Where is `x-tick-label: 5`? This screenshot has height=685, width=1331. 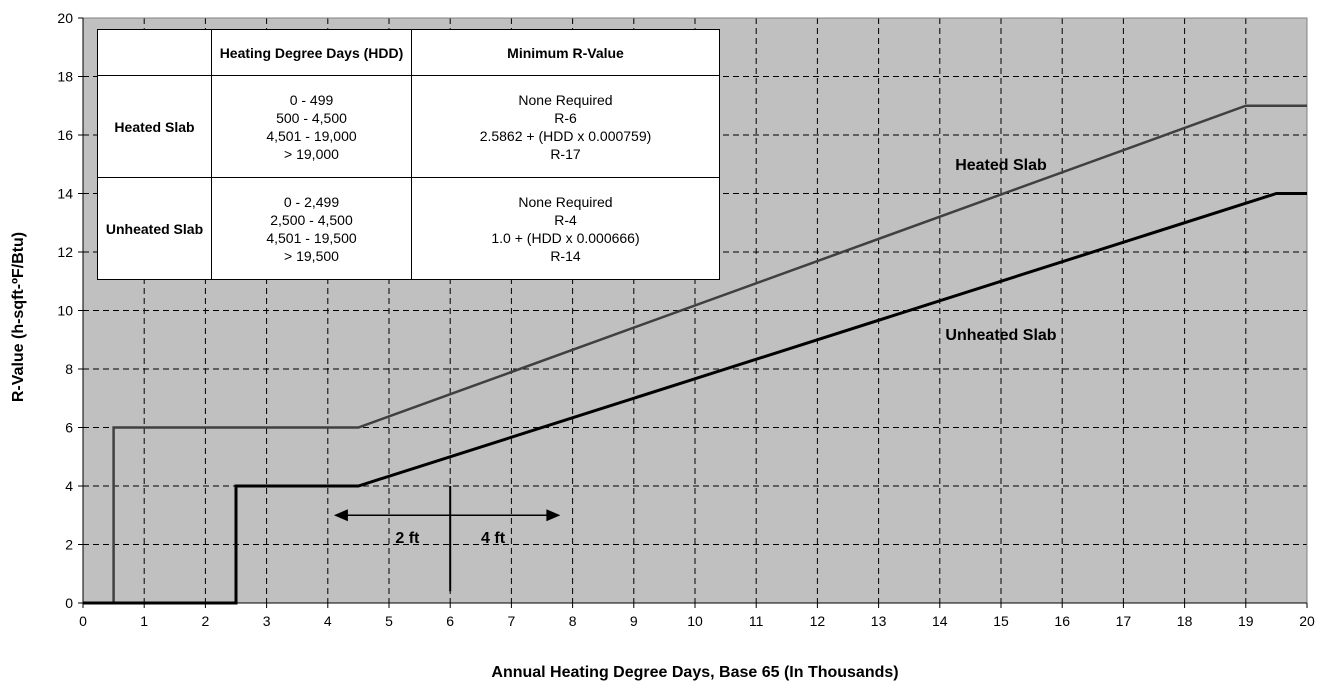
x-tick-label: 5 is located at coordinates (389, 621).